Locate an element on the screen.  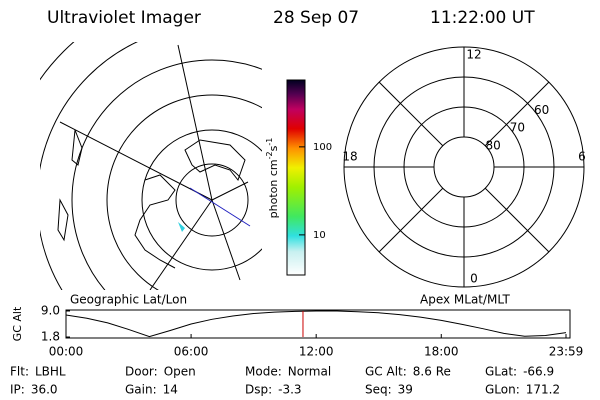
mlt-label: 12 is located at coordinates (473, 55).